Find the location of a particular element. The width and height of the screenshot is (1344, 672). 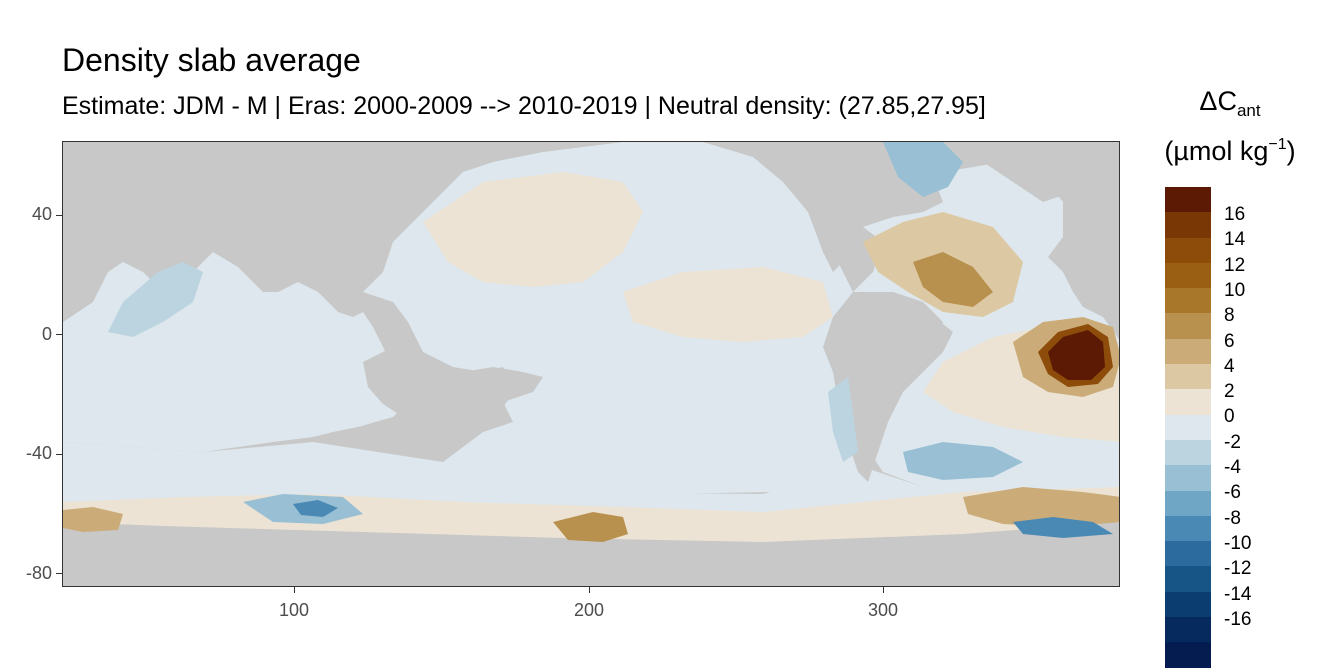

southern-indian-core is located at coordinates (315, 508).